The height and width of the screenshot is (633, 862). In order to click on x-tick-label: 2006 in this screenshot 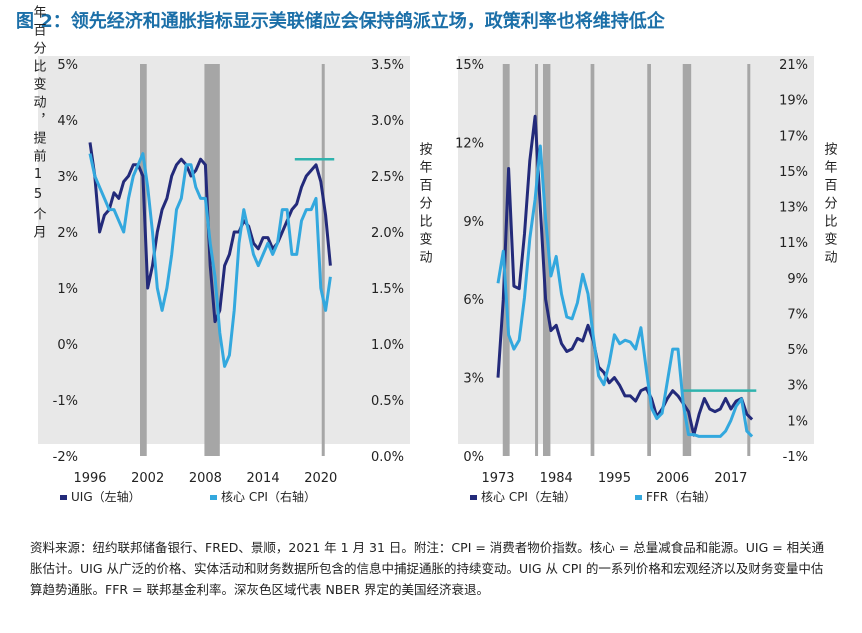, I will do `click(672, 478)`.